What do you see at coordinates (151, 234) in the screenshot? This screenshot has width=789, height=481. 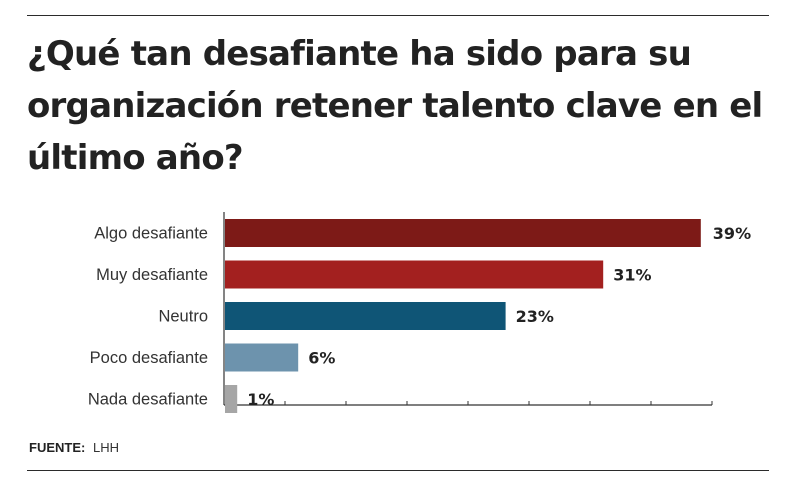 I see `category-label: Algo desafiante` at bounding box center [151, 234].